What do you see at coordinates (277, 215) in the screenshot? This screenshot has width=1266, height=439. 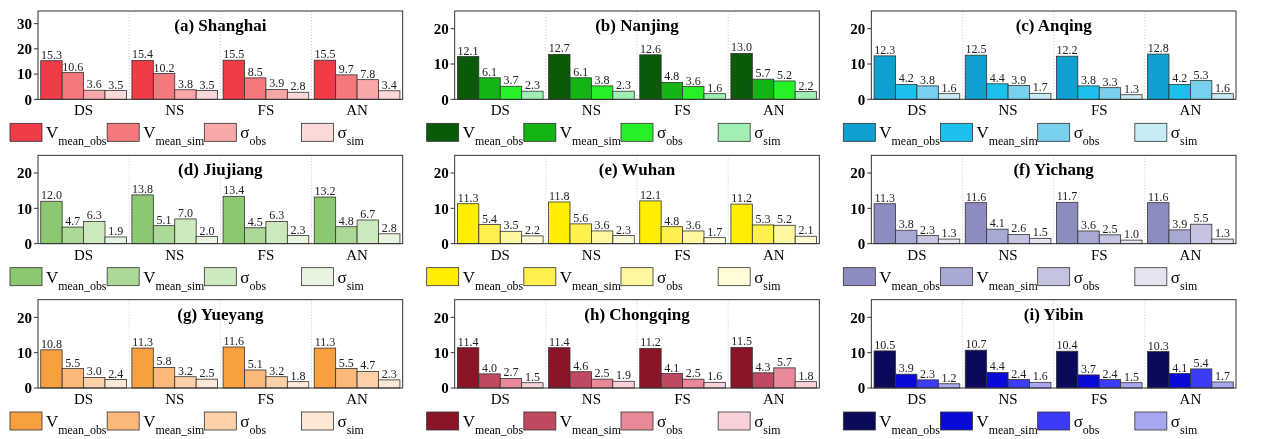 I see `data-label: 6.3` at bounding box center [277, 215].